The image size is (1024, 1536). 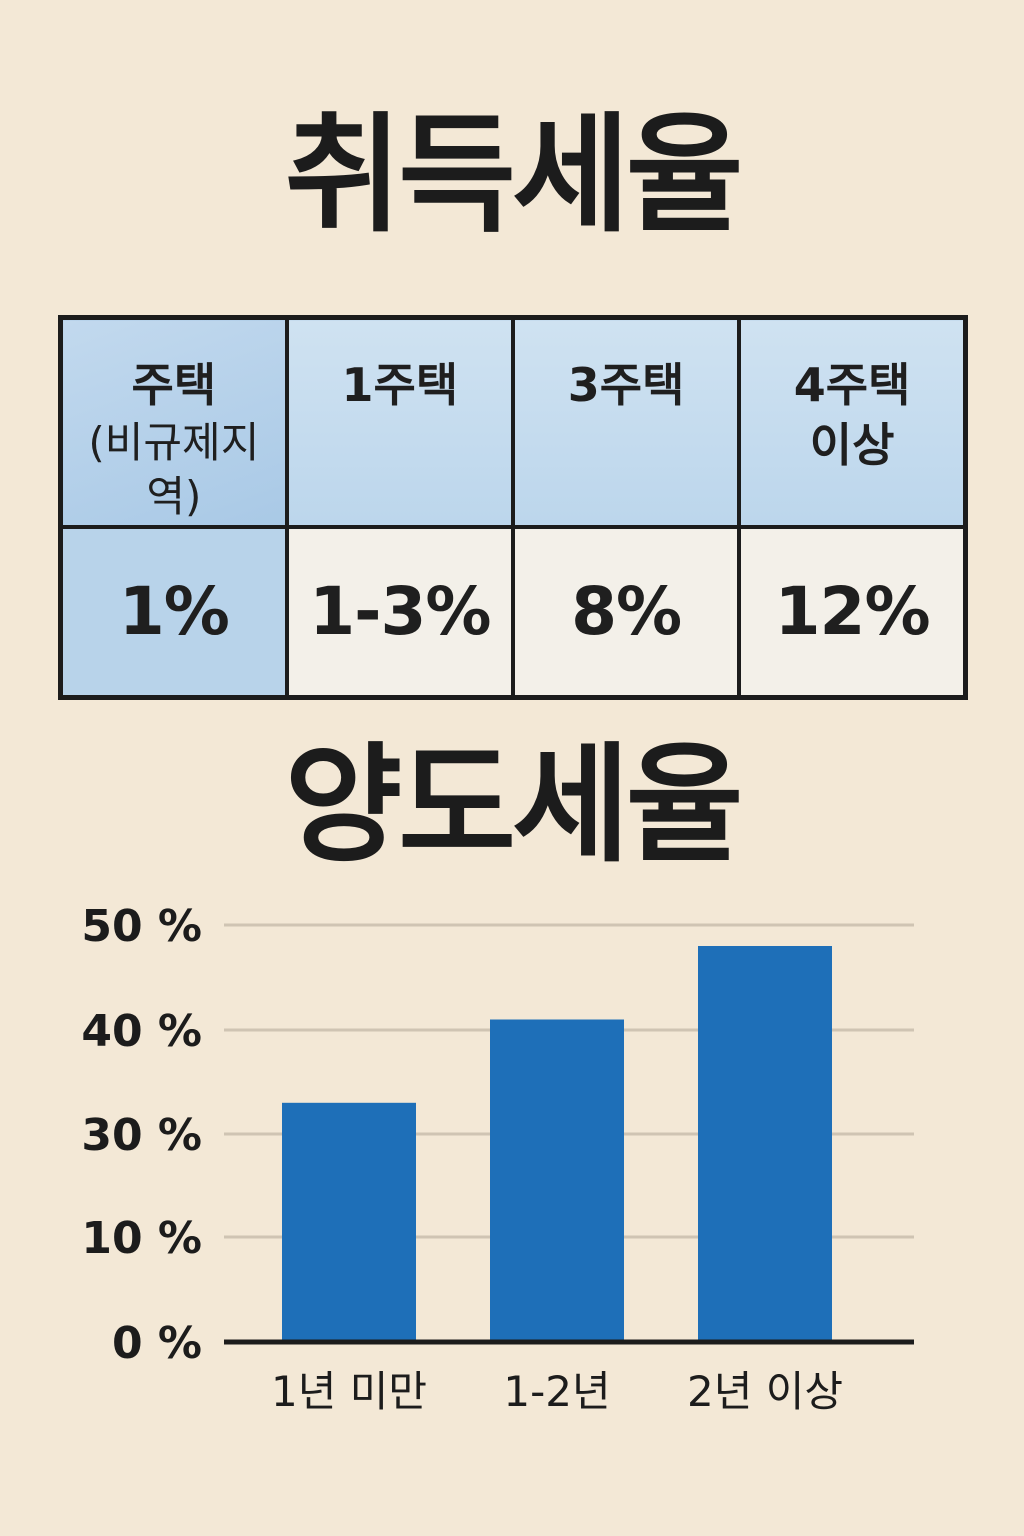 I want to click on table-value-row: 1% 1-3% 8% 12%, so click(x=513, y=612).